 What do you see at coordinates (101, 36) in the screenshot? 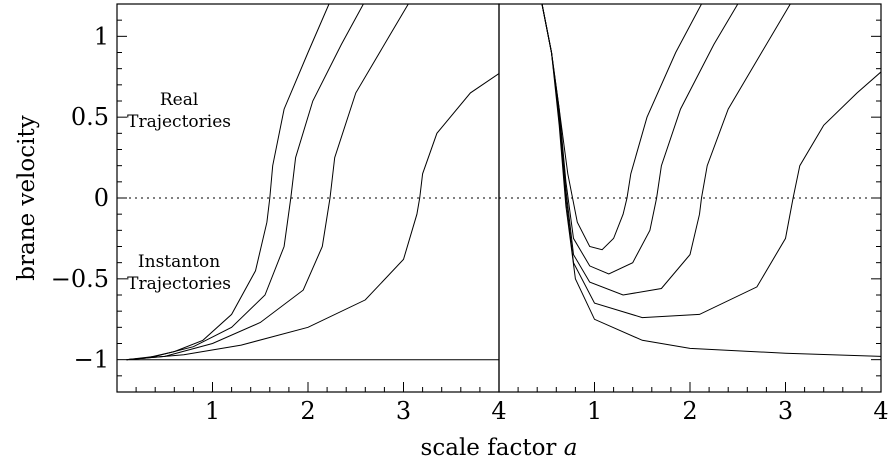
I see `y-tick-label: 1` at bounding box center [101, 36].